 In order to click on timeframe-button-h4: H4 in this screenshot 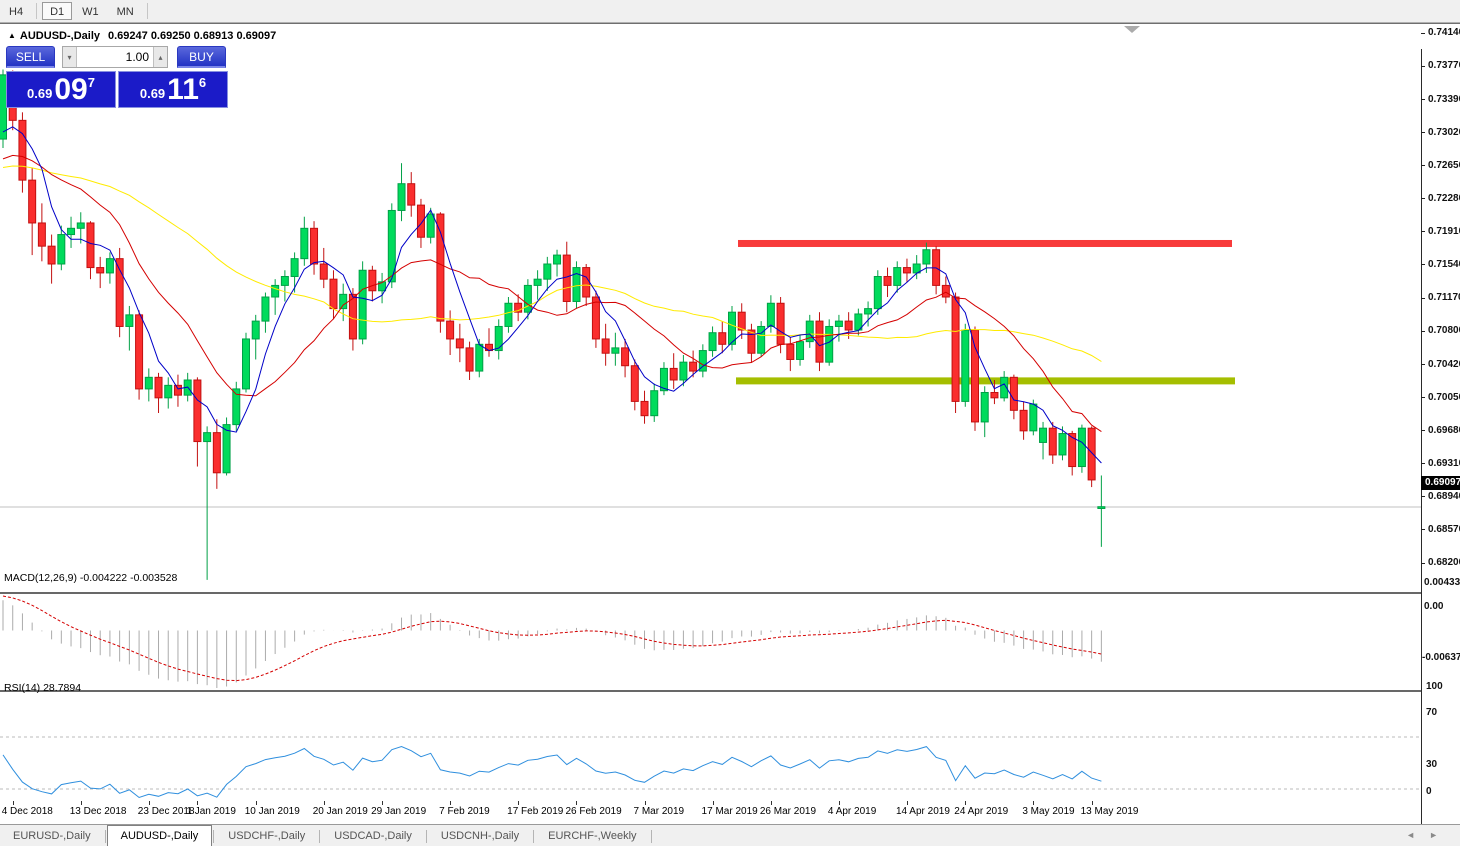, I will do `click(16, 11)`.